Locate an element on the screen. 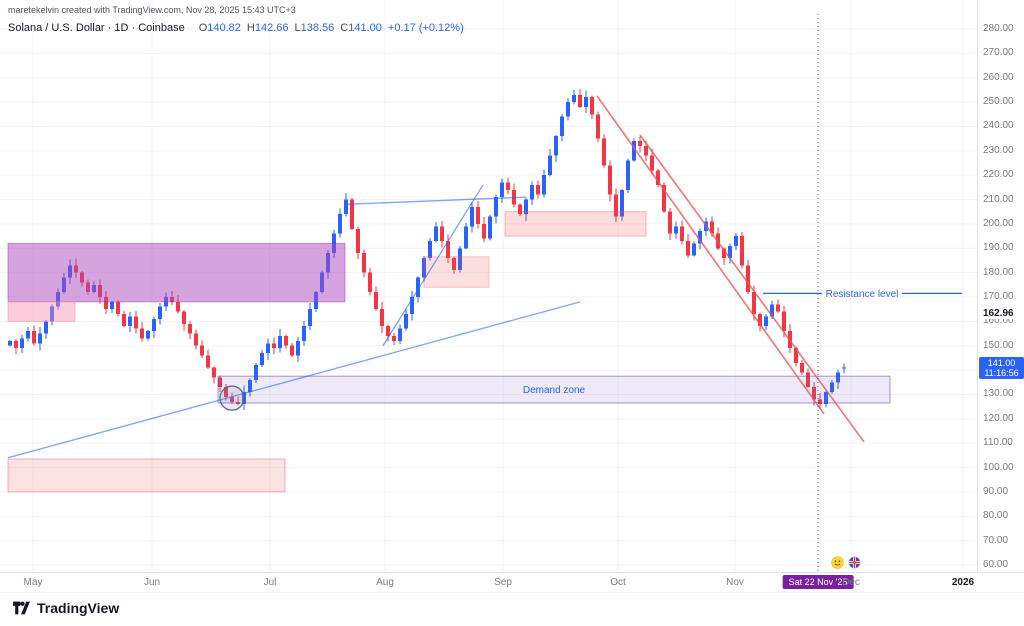 The height and width of the screenshot is (626, 1024). low-circle-annotation is located at coordinates (232, 398).